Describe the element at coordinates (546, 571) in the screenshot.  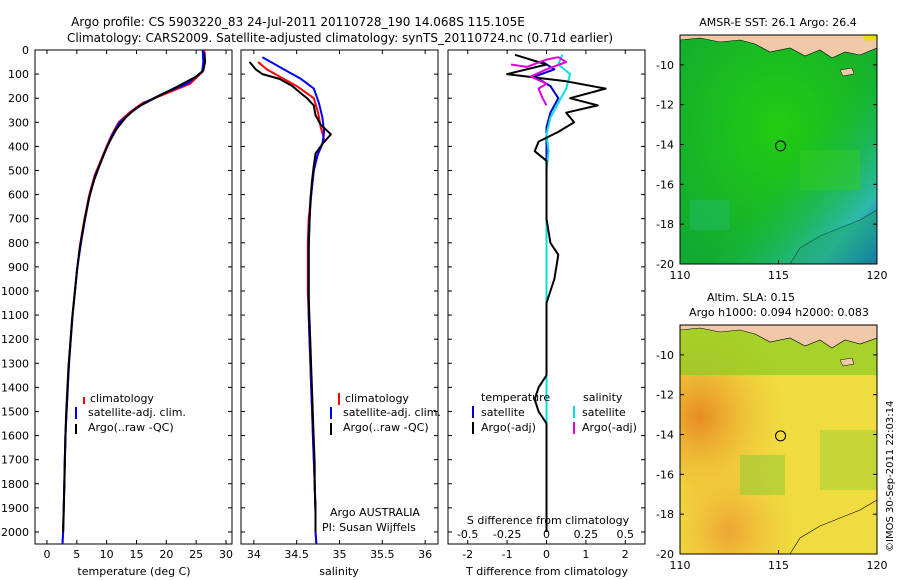
I see `difference-xlabel: T difference from climatology` at that location.